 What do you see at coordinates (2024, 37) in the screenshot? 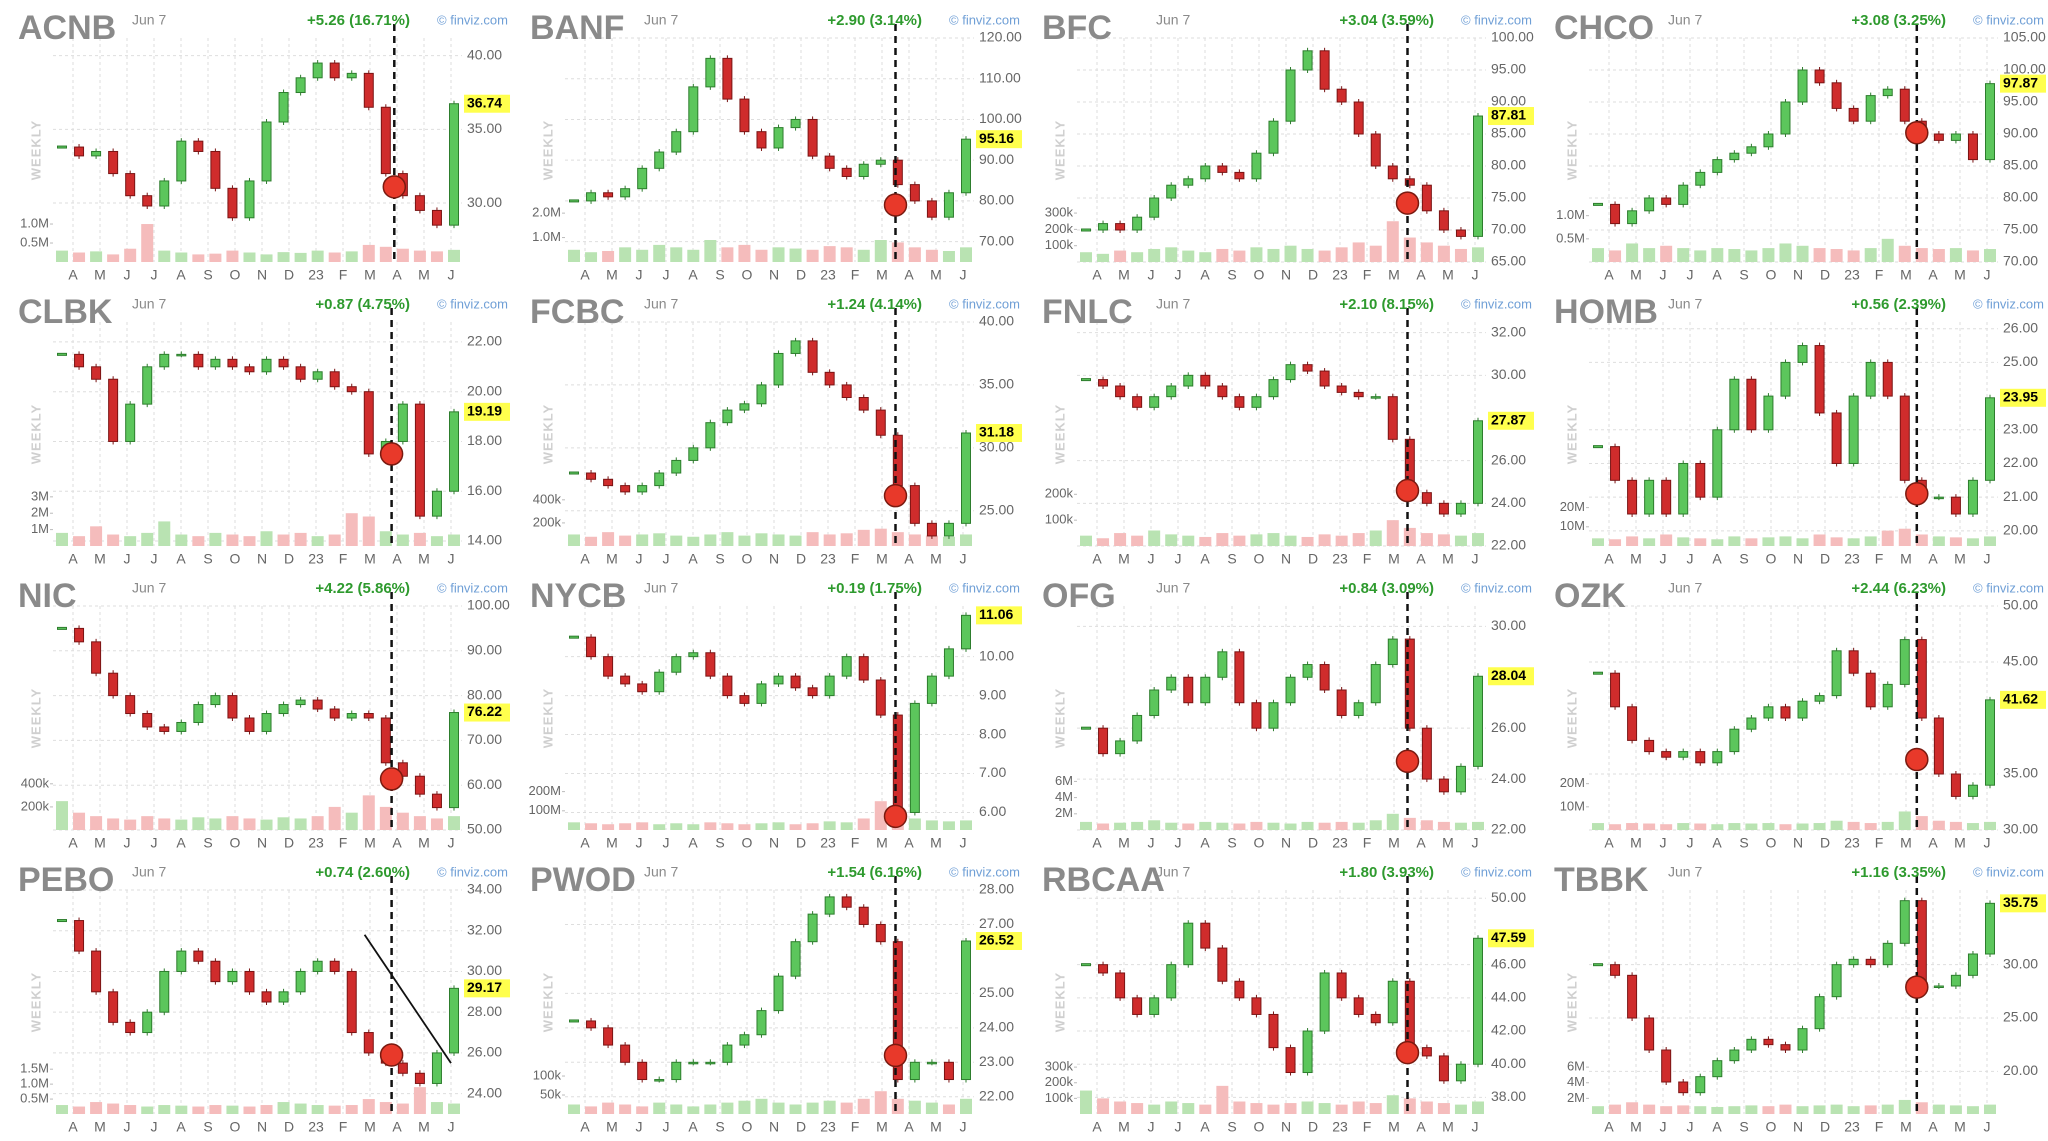
I see `y-tick-label: 105.00` at bounding box center [2024, 37].